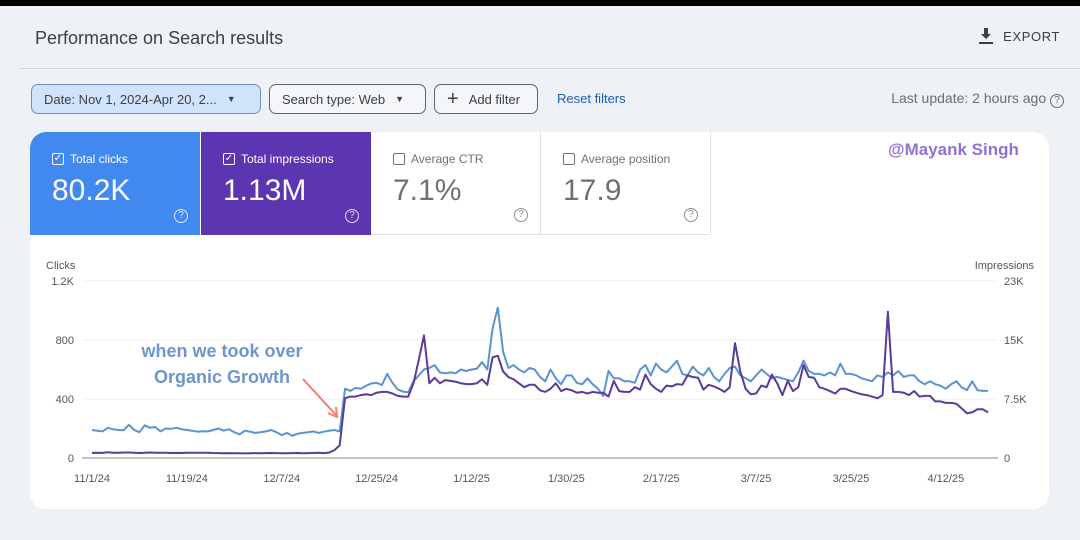  I want to click on top-bar, so click(540, 3).